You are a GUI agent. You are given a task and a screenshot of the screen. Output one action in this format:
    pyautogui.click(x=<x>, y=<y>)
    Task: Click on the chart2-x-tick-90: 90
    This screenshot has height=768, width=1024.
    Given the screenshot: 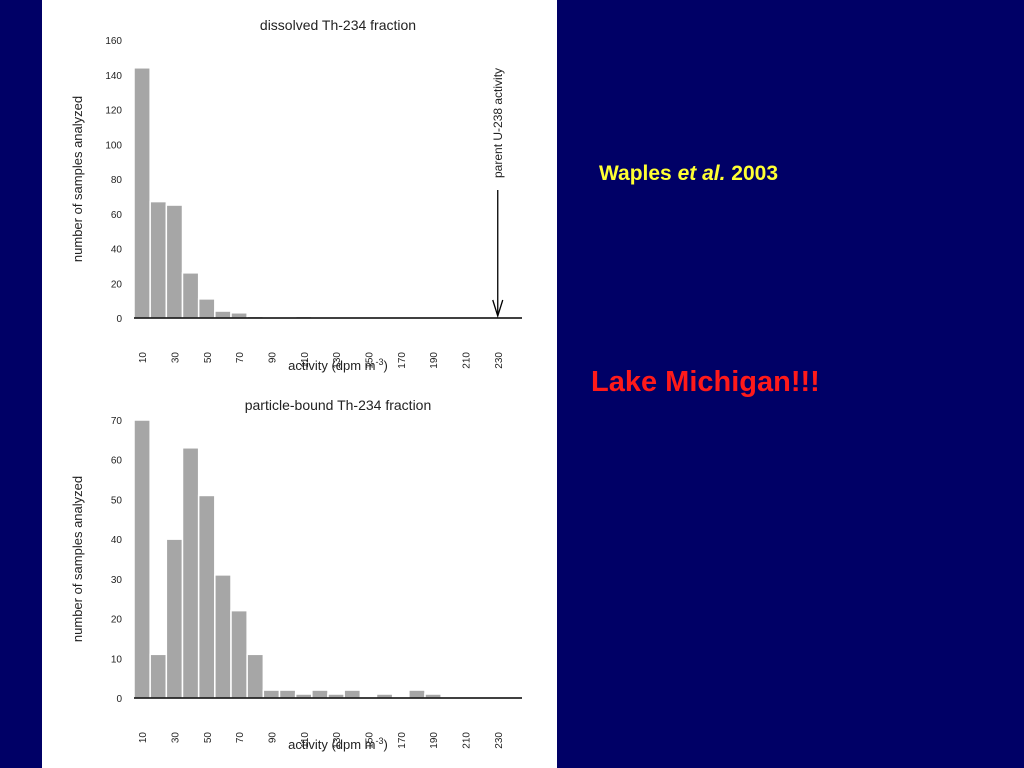 What is the action you would take?
    pyautogui.click(x=272, y=738)
    